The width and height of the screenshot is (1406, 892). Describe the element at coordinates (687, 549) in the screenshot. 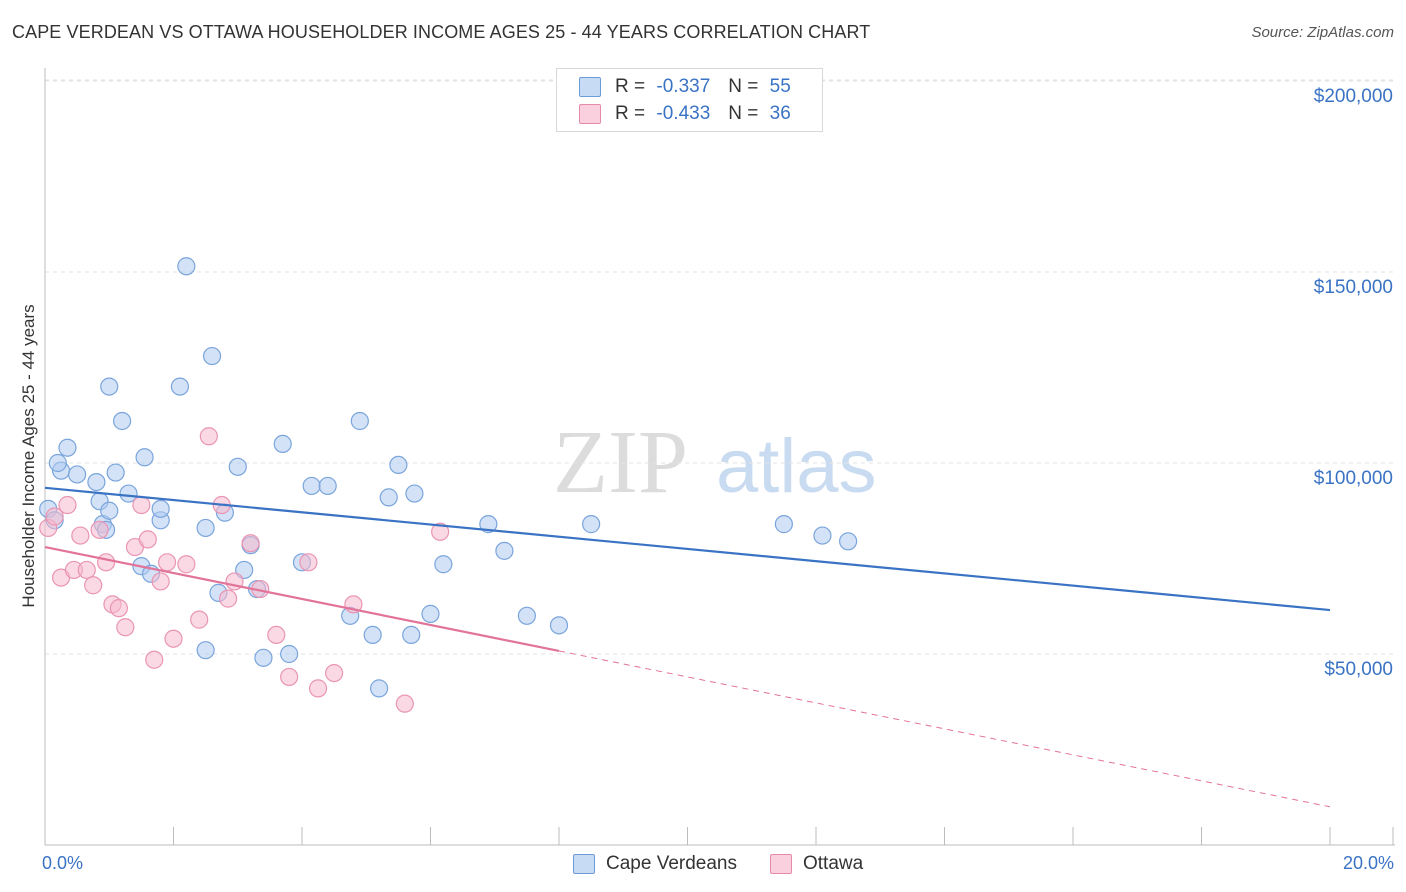

I see `cape-verdean-trend-line` at that location.